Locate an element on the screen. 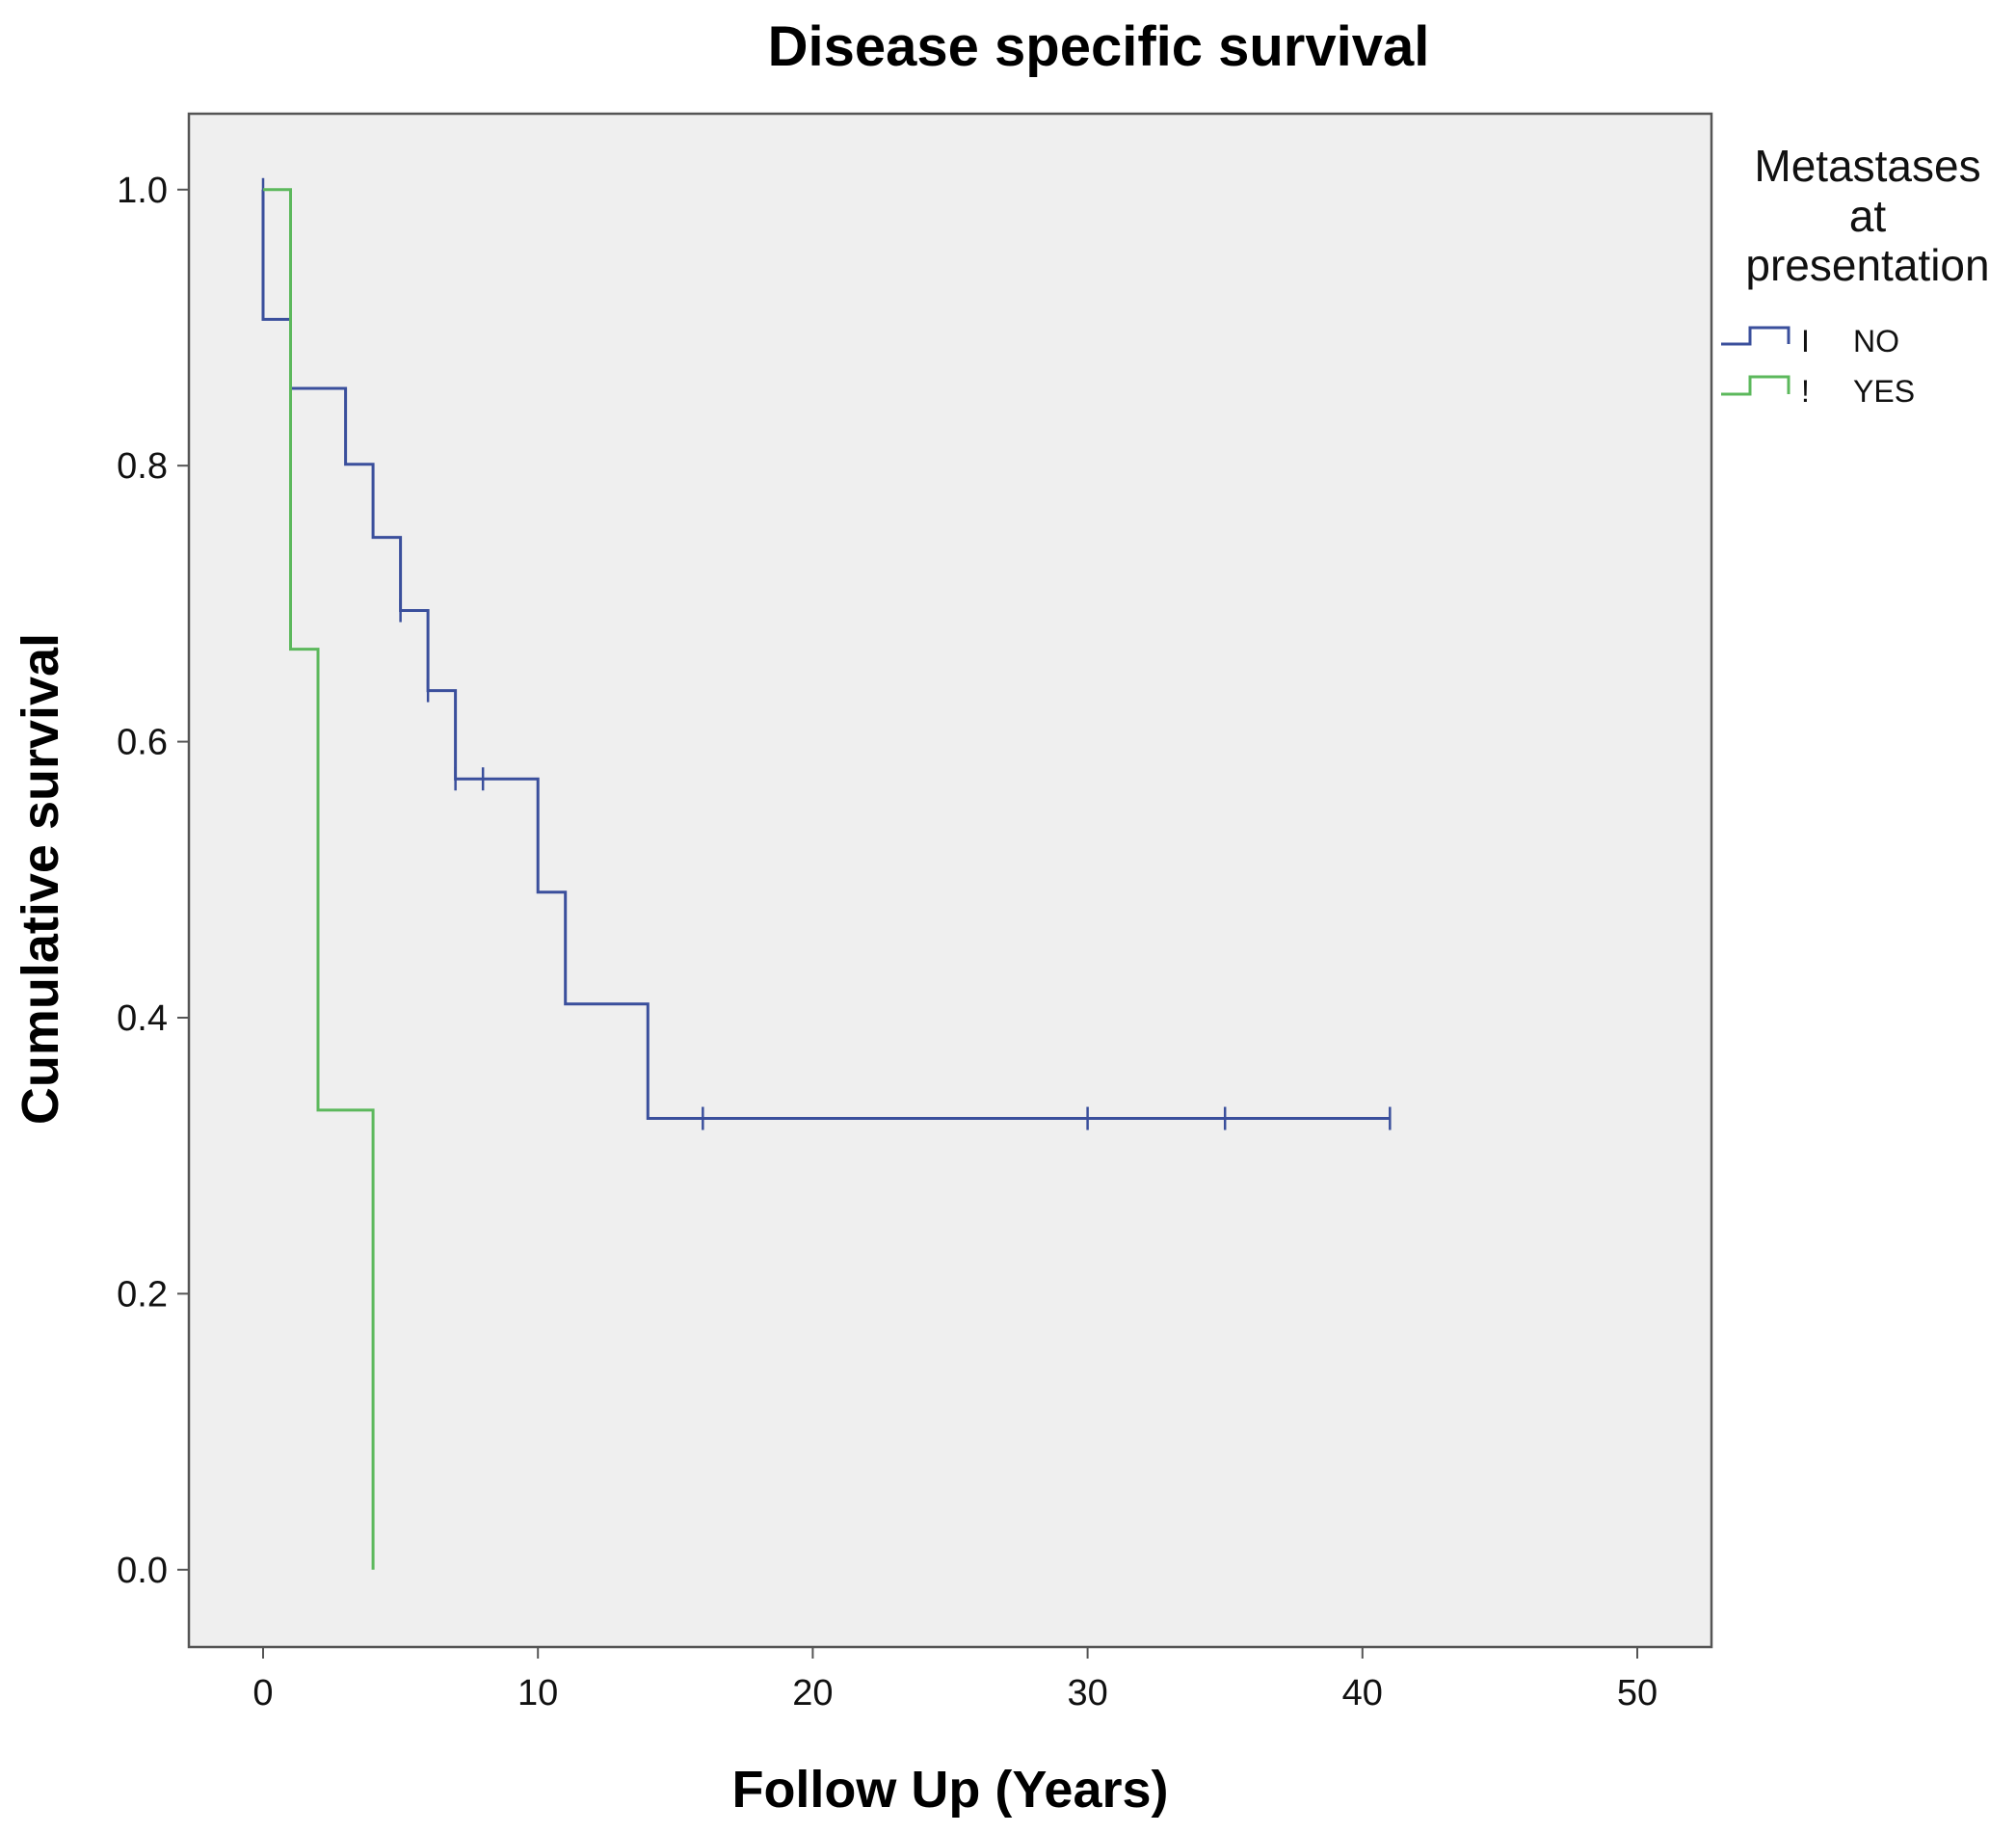 Image resolution: width=2016 pixels, height=1833 pixels. x-tick-label: 30 is located at coordinates (1087, 1693).